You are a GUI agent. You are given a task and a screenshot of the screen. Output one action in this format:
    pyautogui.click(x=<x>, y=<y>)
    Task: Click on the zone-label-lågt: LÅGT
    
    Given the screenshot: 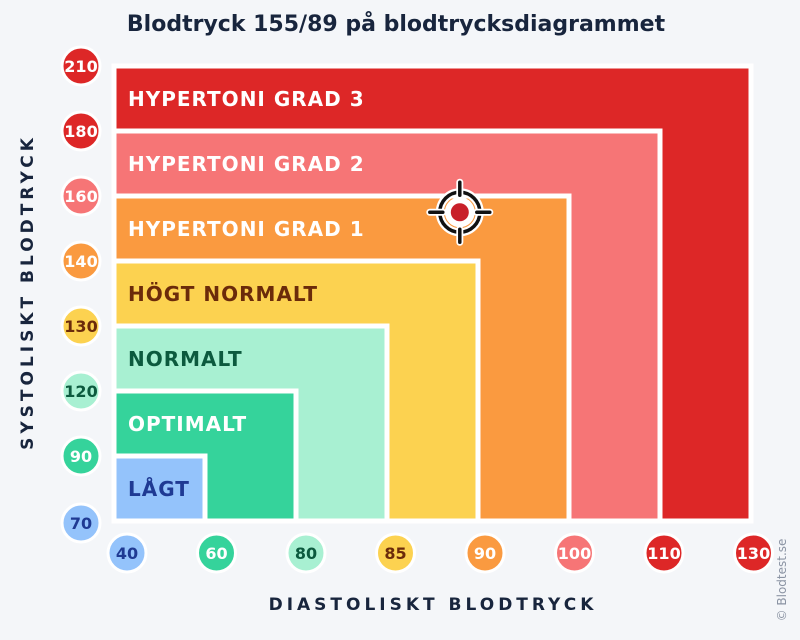 What is the action you would take?
    pyautogui.click(x=159, y=489)
    